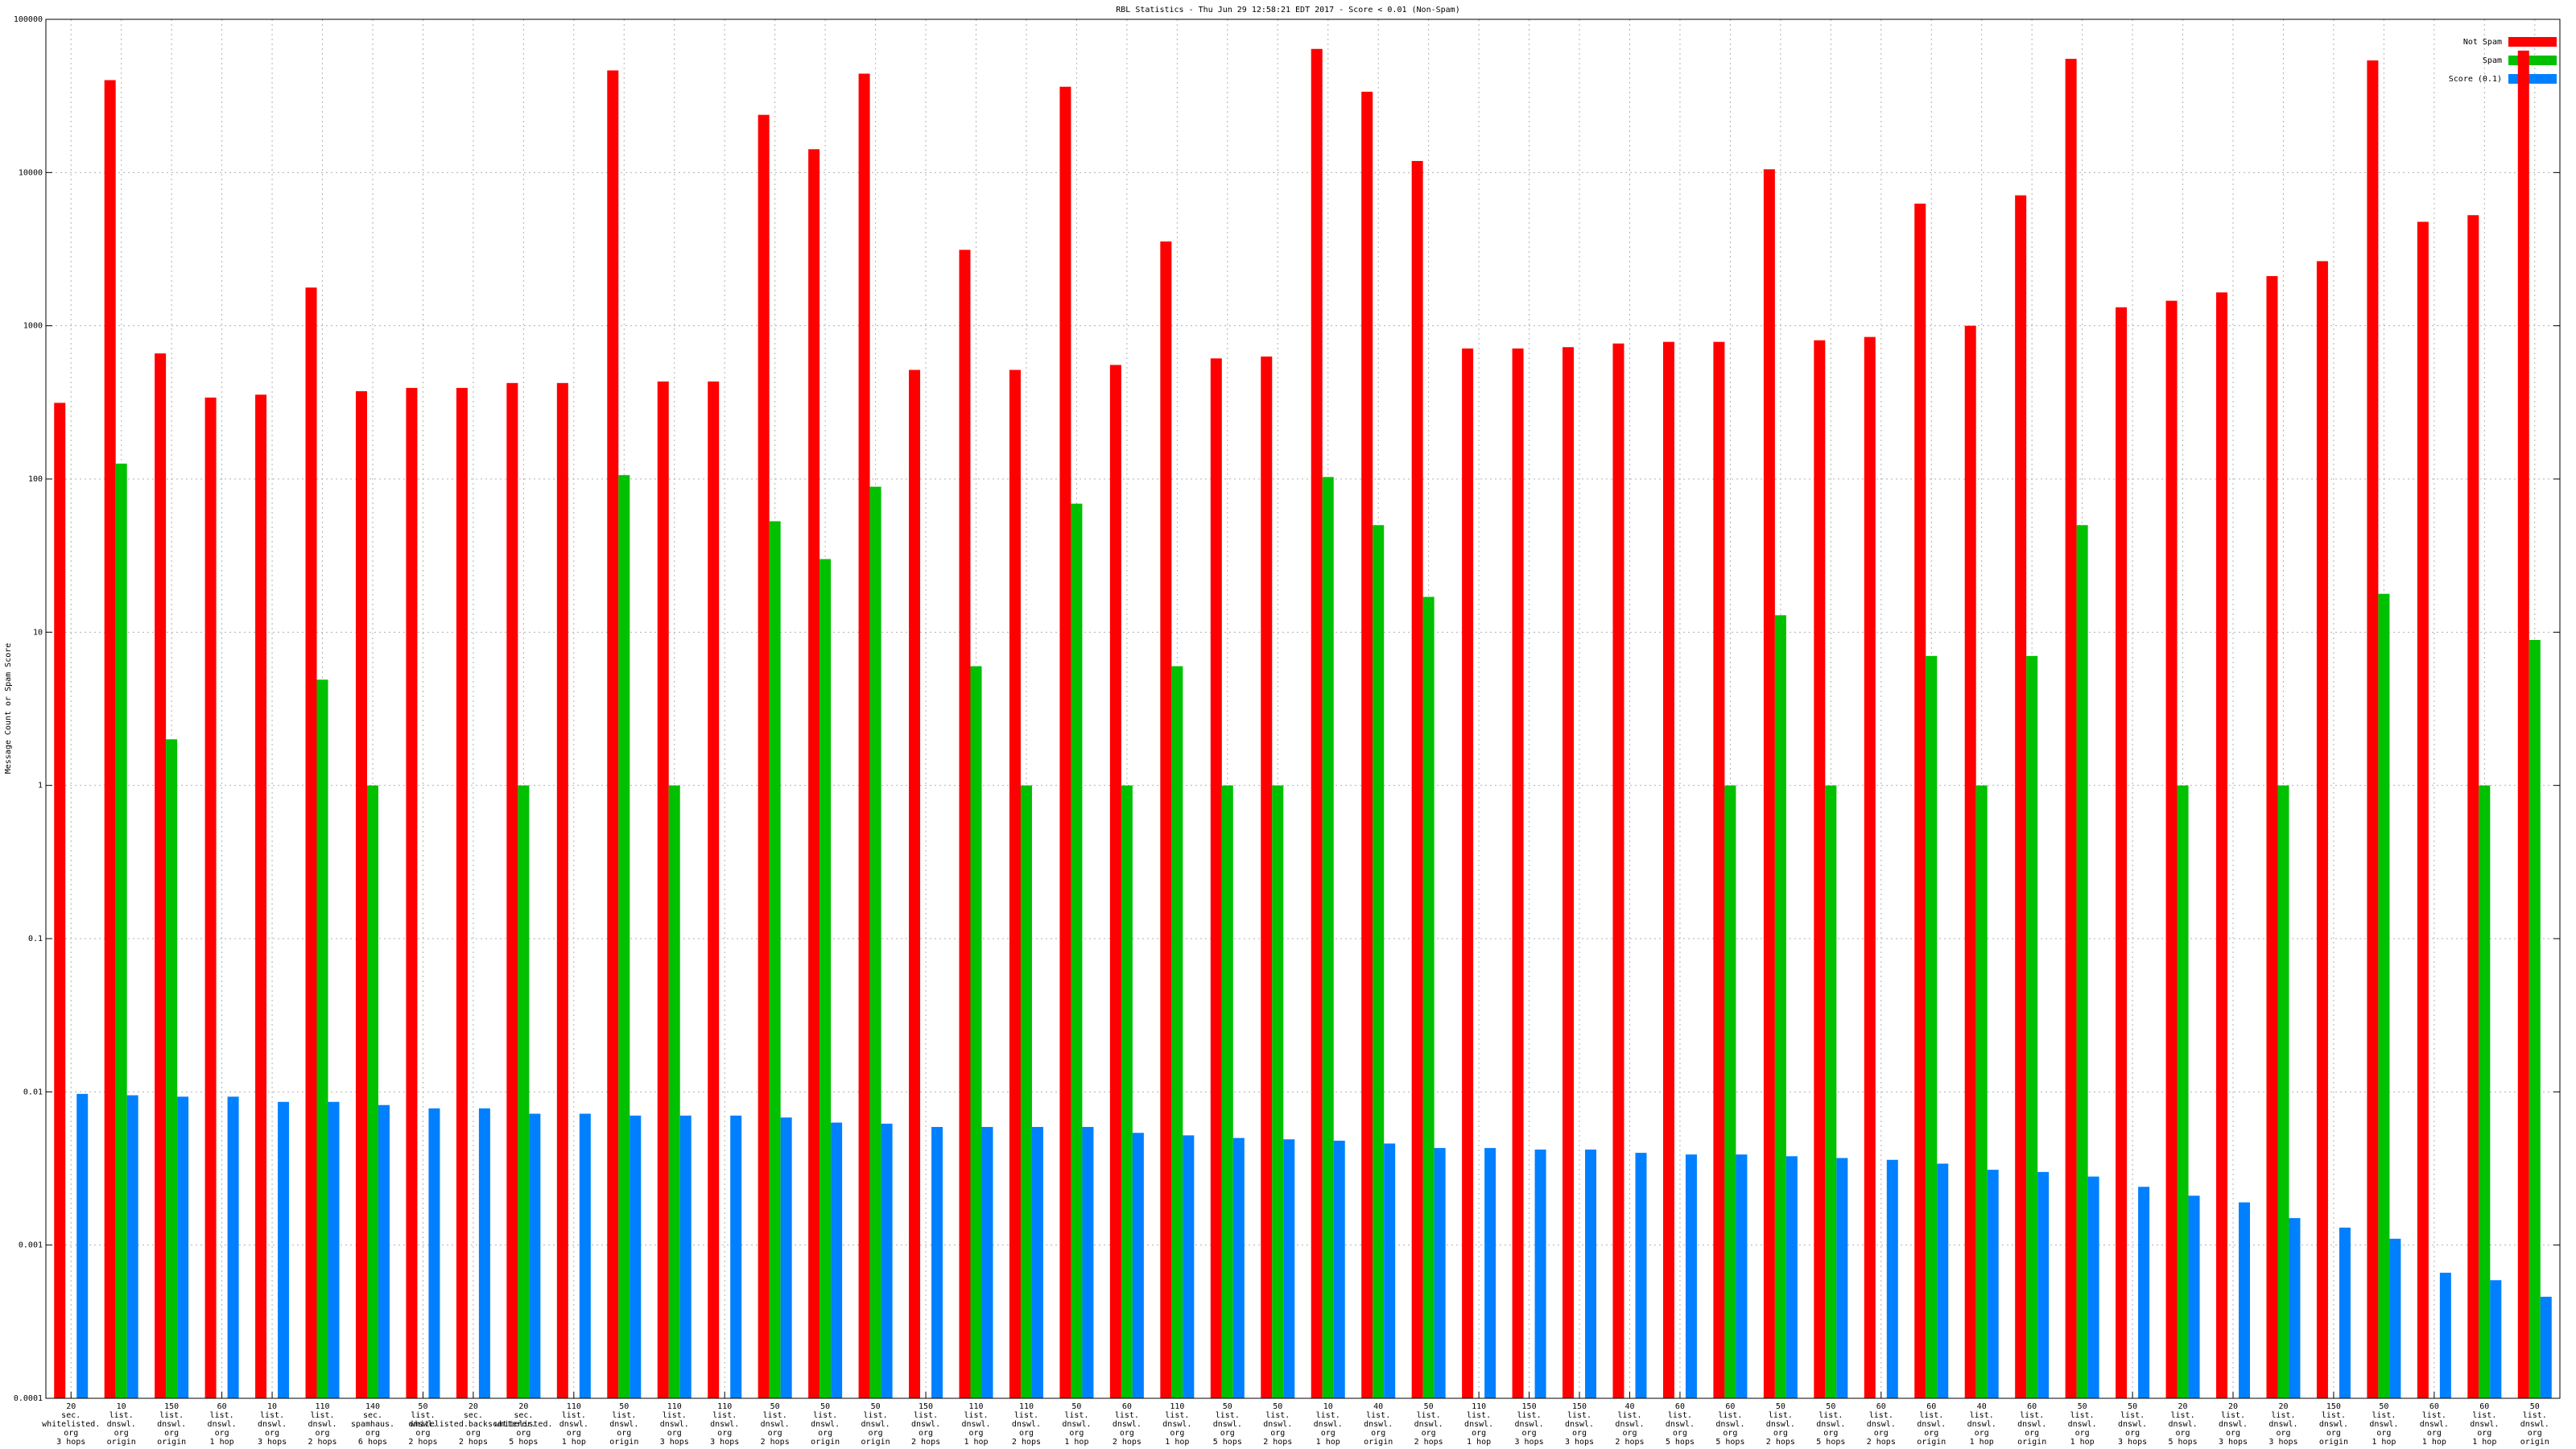 This screenshot has width=2576, height=1449. I want to click on y-tick-label: 0.01, so click(33, 1092).